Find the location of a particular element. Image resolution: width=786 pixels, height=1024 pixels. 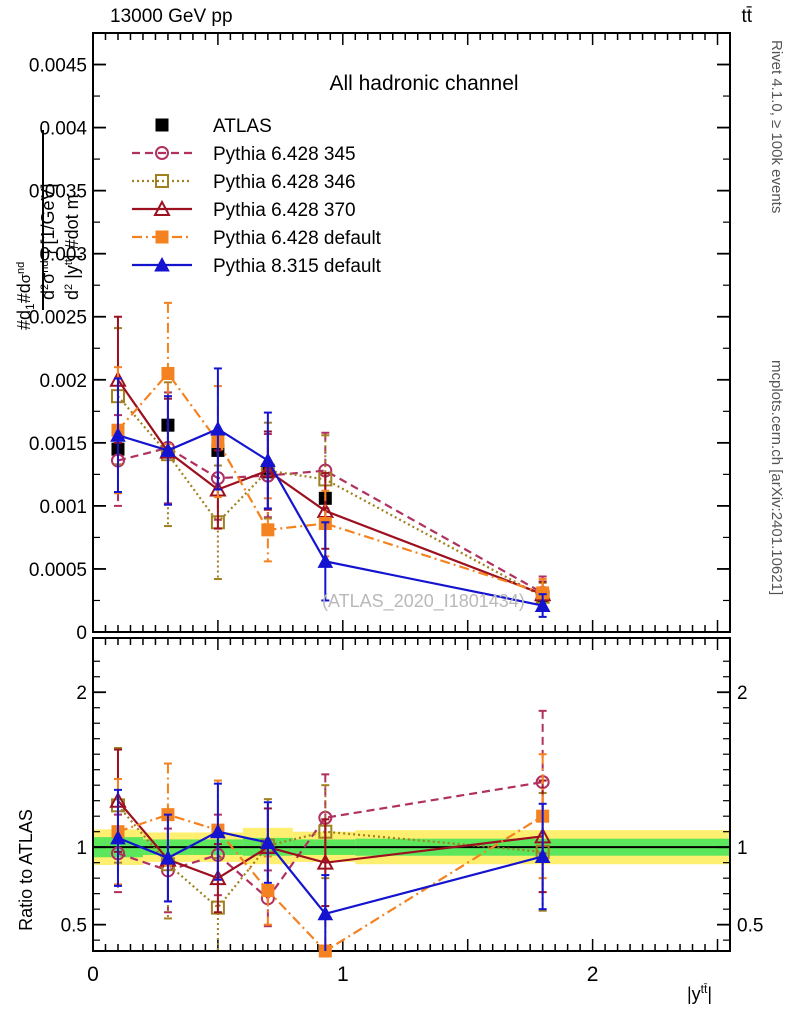

xtick-label: 1 is located at coordinates (343, 974).